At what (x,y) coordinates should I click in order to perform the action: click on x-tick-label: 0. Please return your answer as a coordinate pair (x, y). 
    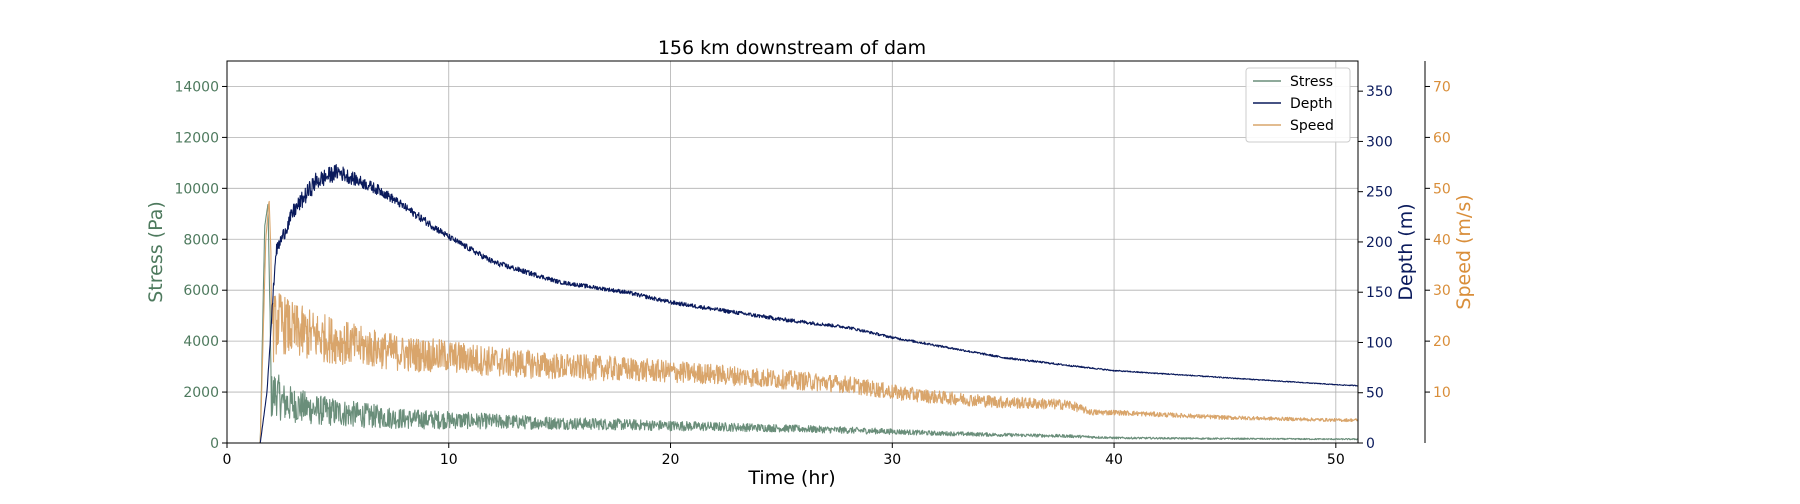
    Looking at the image, I should click on (227, 460).